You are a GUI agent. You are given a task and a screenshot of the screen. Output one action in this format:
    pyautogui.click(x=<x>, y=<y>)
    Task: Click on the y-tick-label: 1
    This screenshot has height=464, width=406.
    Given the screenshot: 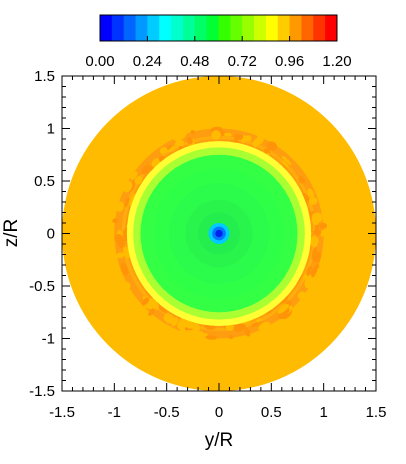 What is the action you would take?
    pyautogui.click(x=51, y=129)
    